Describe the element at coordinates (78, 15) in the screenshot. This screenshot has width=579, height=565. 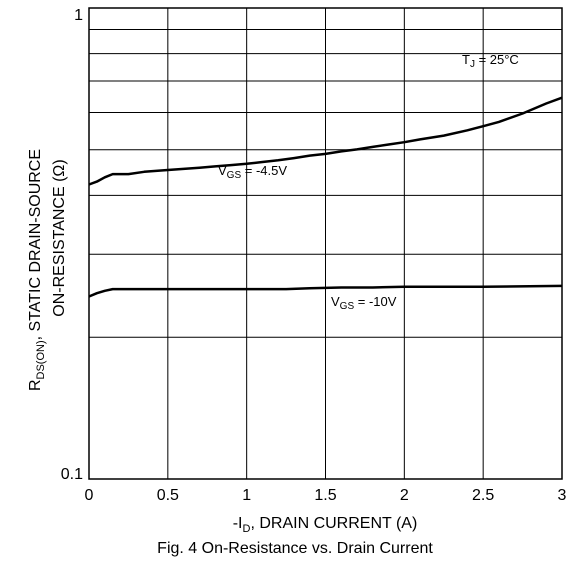
I see `y-tick-label: 1` at that location.